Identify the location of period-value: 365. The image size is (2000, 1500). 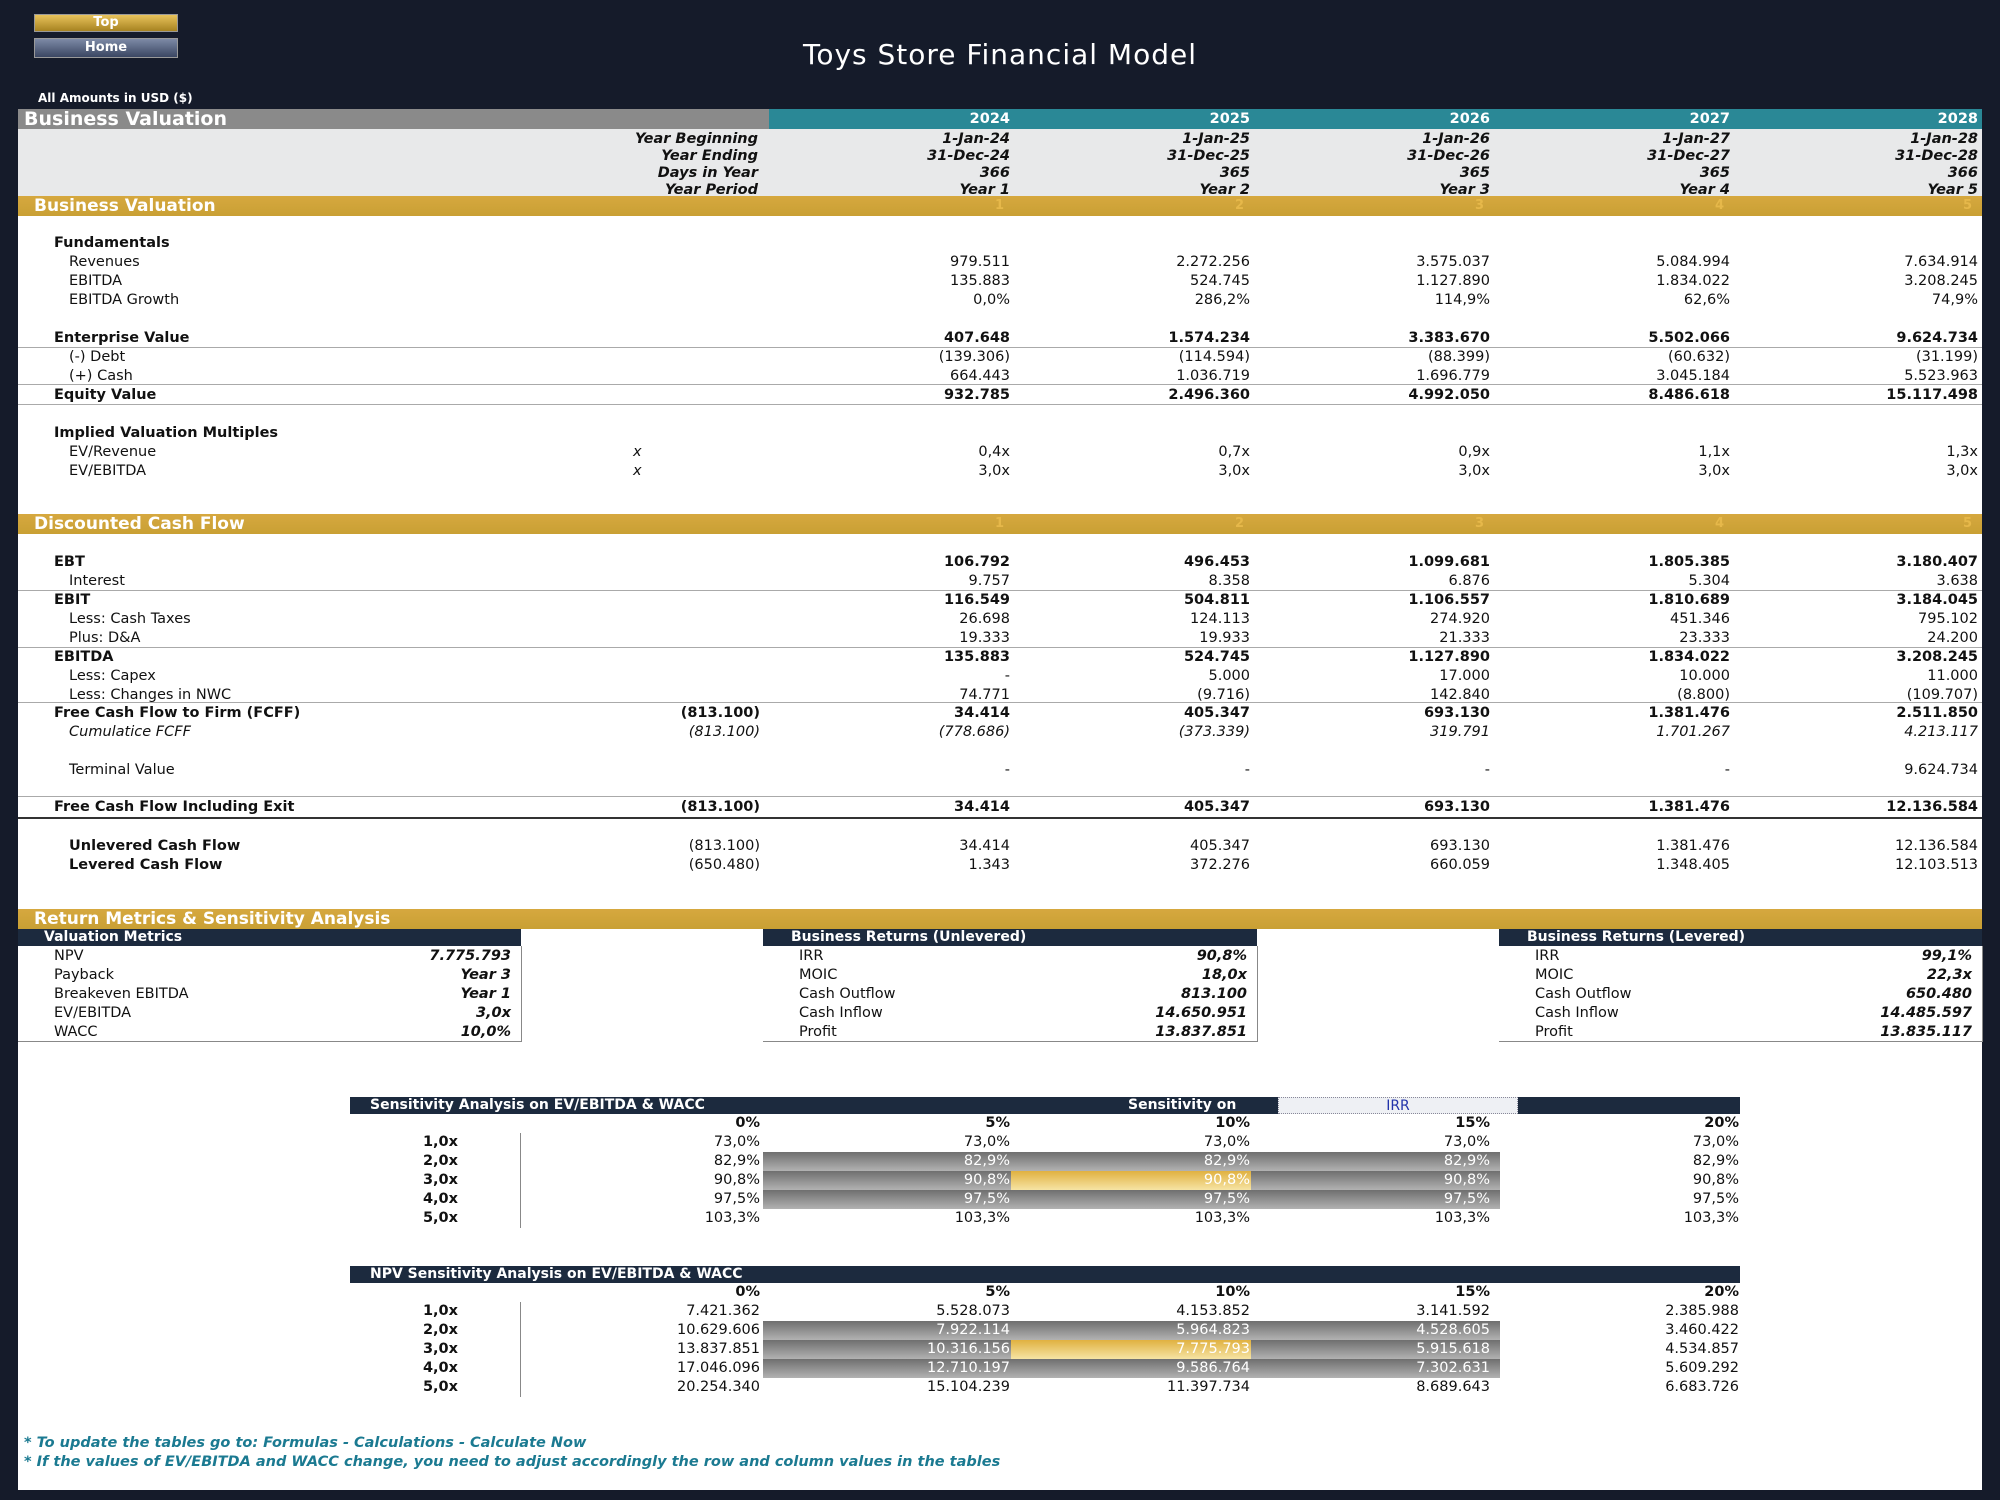
(1474, 173).